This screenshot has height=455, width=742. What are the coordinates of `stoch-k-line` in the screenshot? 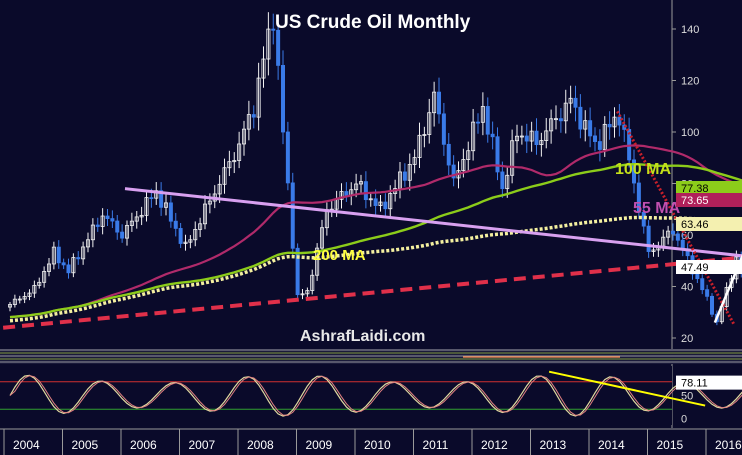 It's located at (375, 395).